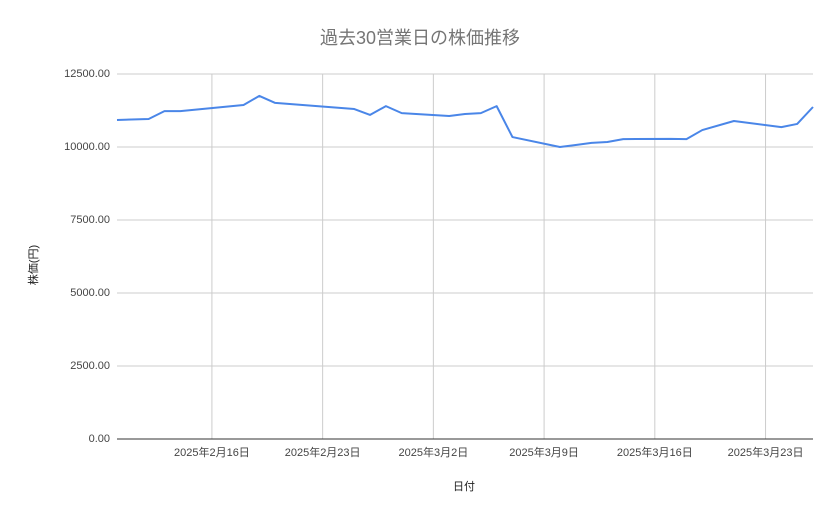 This screenshot has width=839, height=519. What do you see at coordinates (87, 147) in the screenshot?
I see `y-tick-label: 10000.00` at bounding box center [87, 147].